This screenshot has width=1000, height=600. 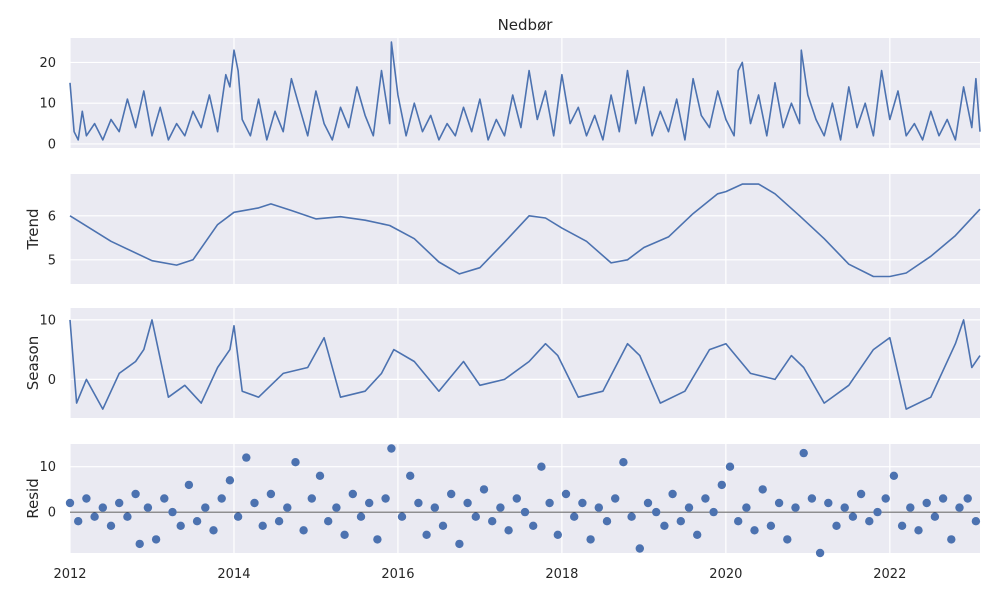 What do you see at coordinates (52, 216) in the screenshot?
I see `y-tick-label: 6` at bounding box center [52, 216].